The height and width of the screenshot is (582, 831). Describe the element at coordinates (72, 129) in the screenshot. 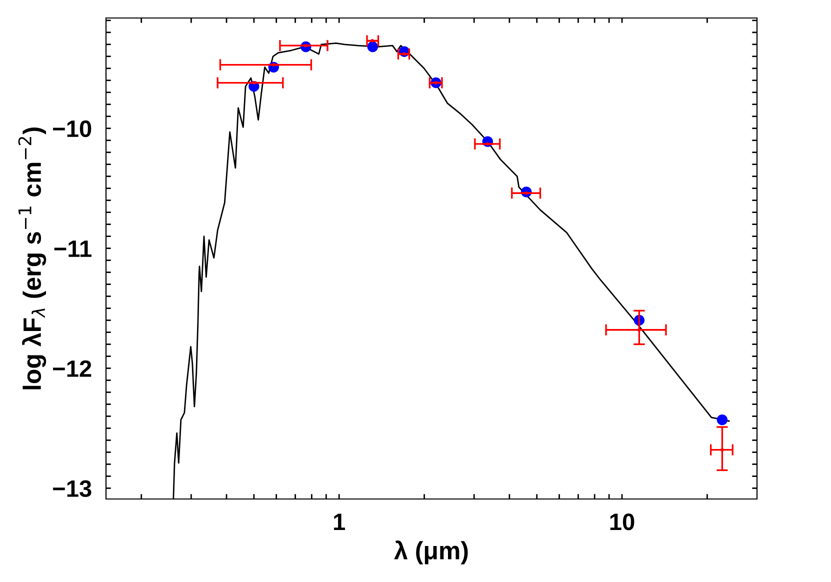

I see `y-tick-label: −10` at that location.